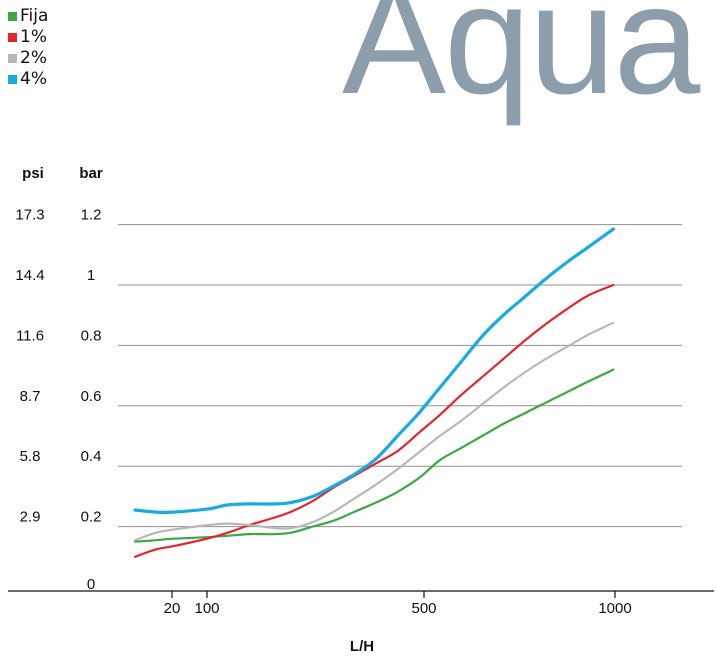 This screenshot has width=717, height=657. Describe the element at coordinates (91, 456) in the screenshot. I see `bar-tick-label: 0.4` at that location.